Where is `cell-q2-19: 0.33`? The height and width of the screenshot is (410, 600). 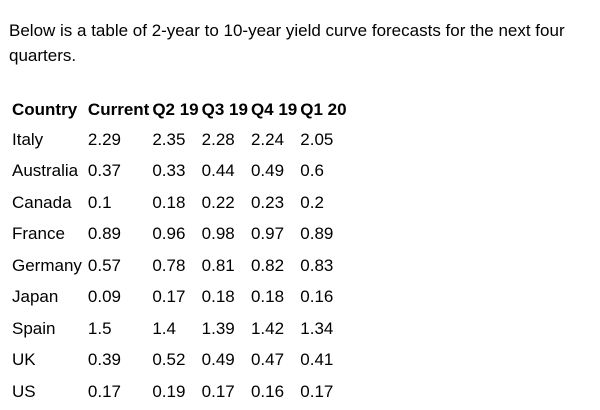 cell-q2-19: 0.33 is located at coordinates (169, 171).